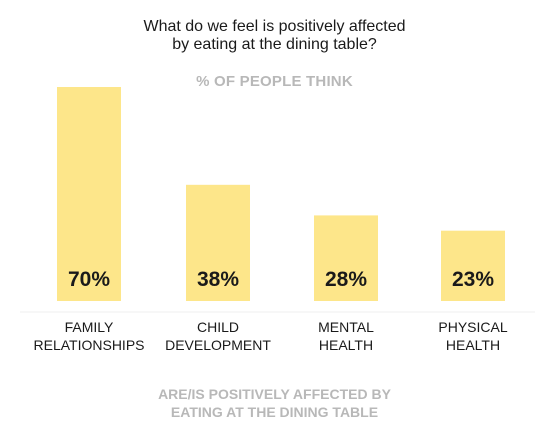  What do you see at coordinates (274, 26) in the screenshot?
I see `chart-title-line-1: What do we feel is positively affected` at bounding box center [274, 26].